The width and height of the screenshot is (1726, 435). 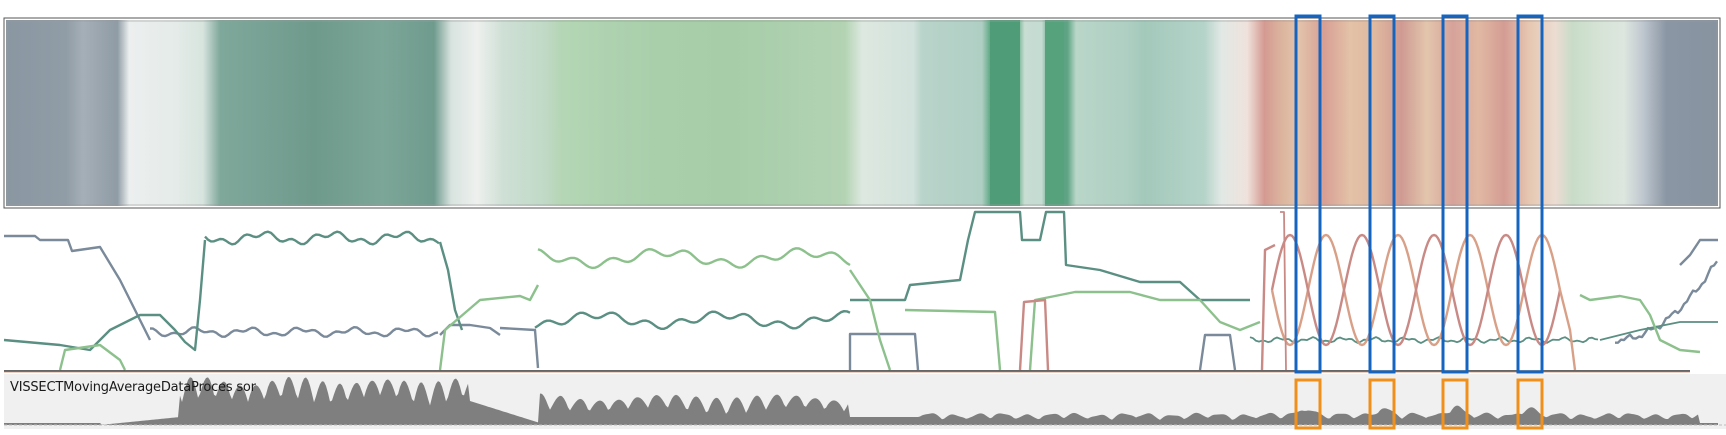 I want to click on line-light-green-top, so click(x=694, y=258).